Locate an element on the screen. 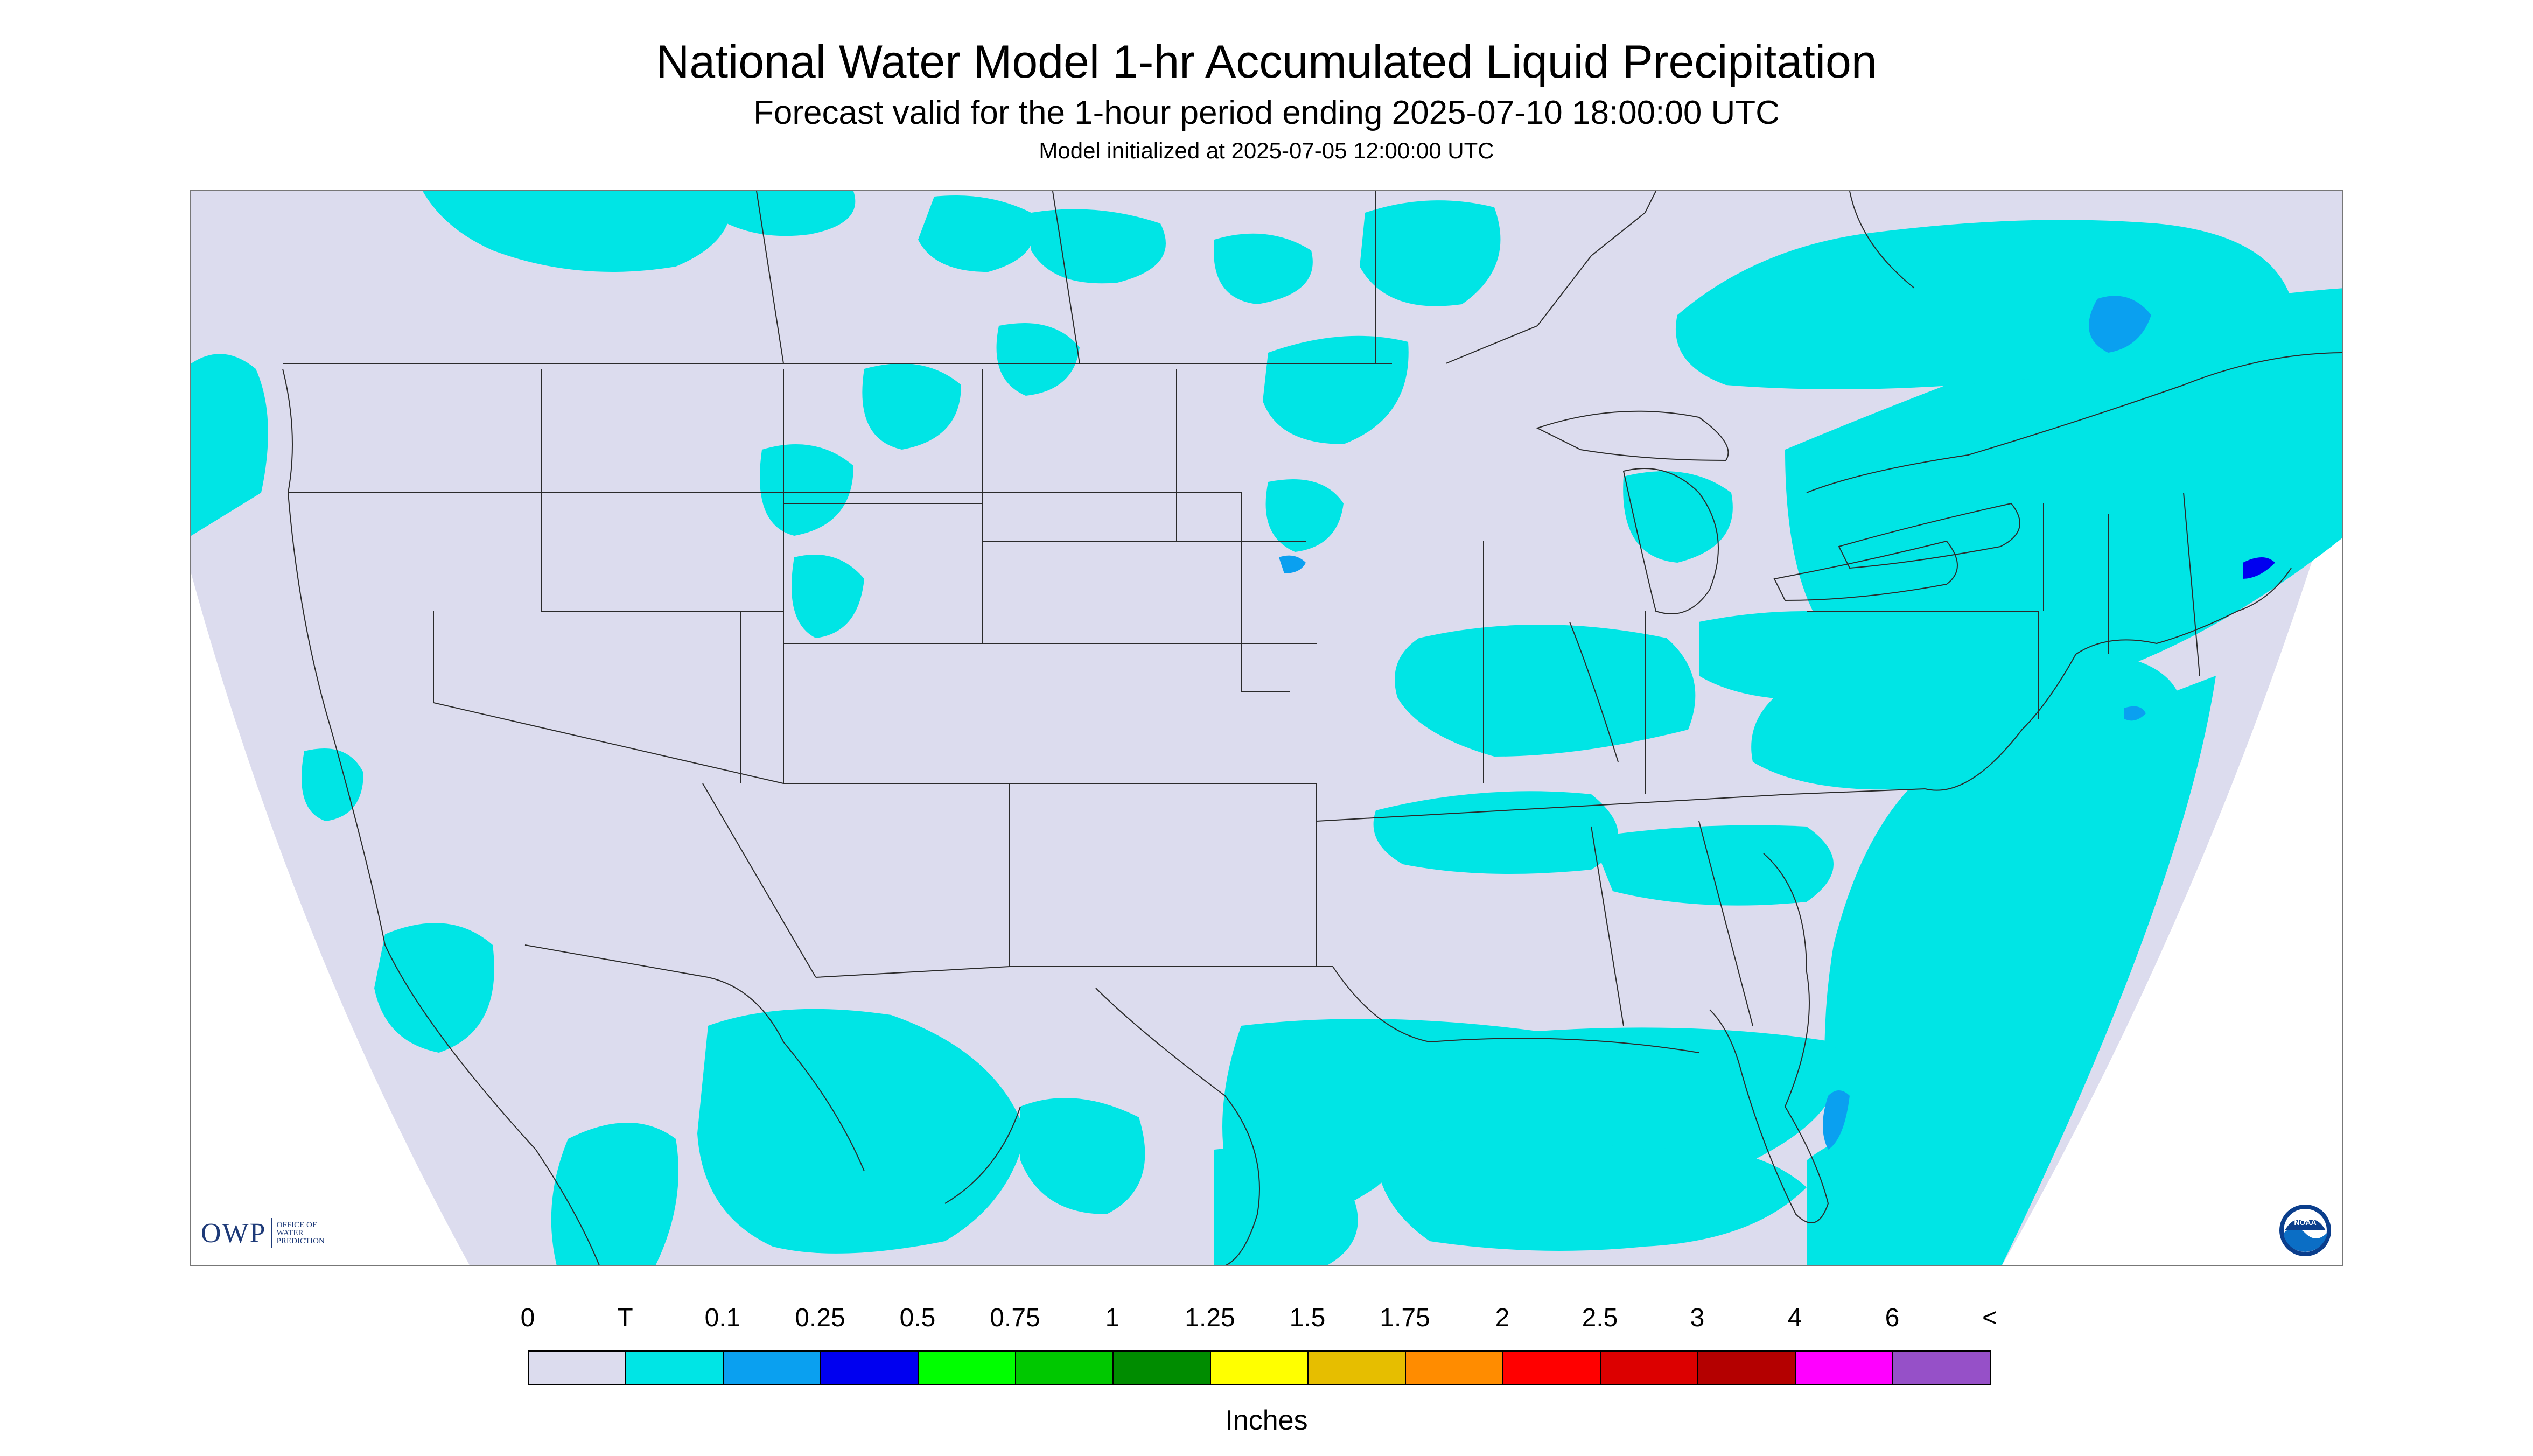  legend-units: Inches is located at coordinates (1266, 1420).